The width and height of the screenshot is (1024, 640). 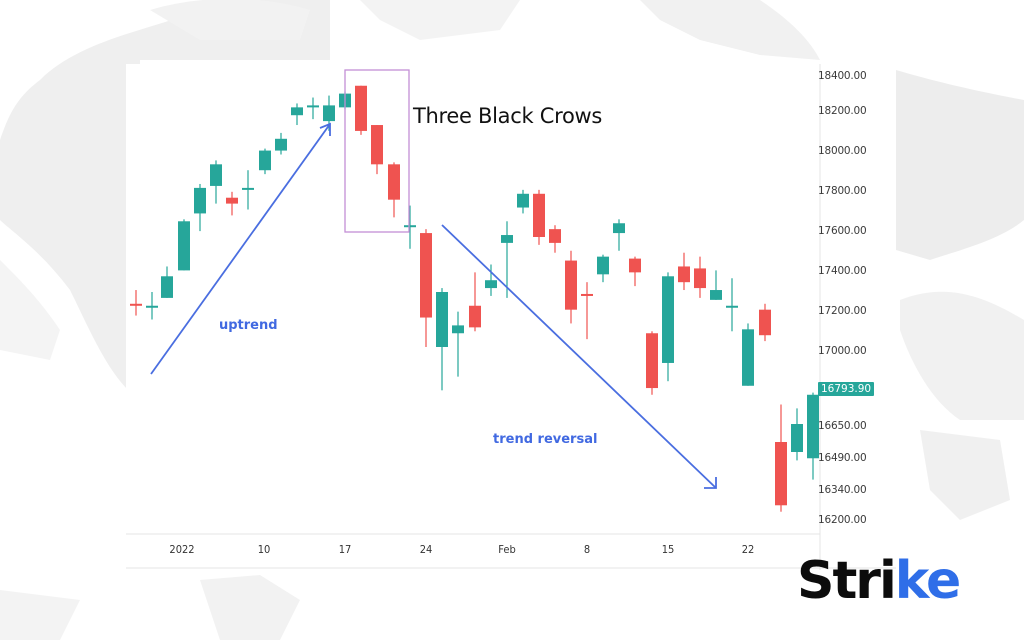 What do you see at coordinates (842, 311) in the screenshot?
I see `y-tick-label: 17200.00` at bounding box center [842, 311].